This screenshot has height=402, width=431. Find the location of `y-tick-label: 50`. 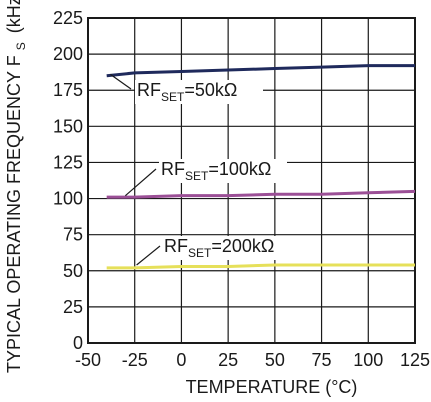

y-tick-label: 50 is located at coordinates (73, 271).